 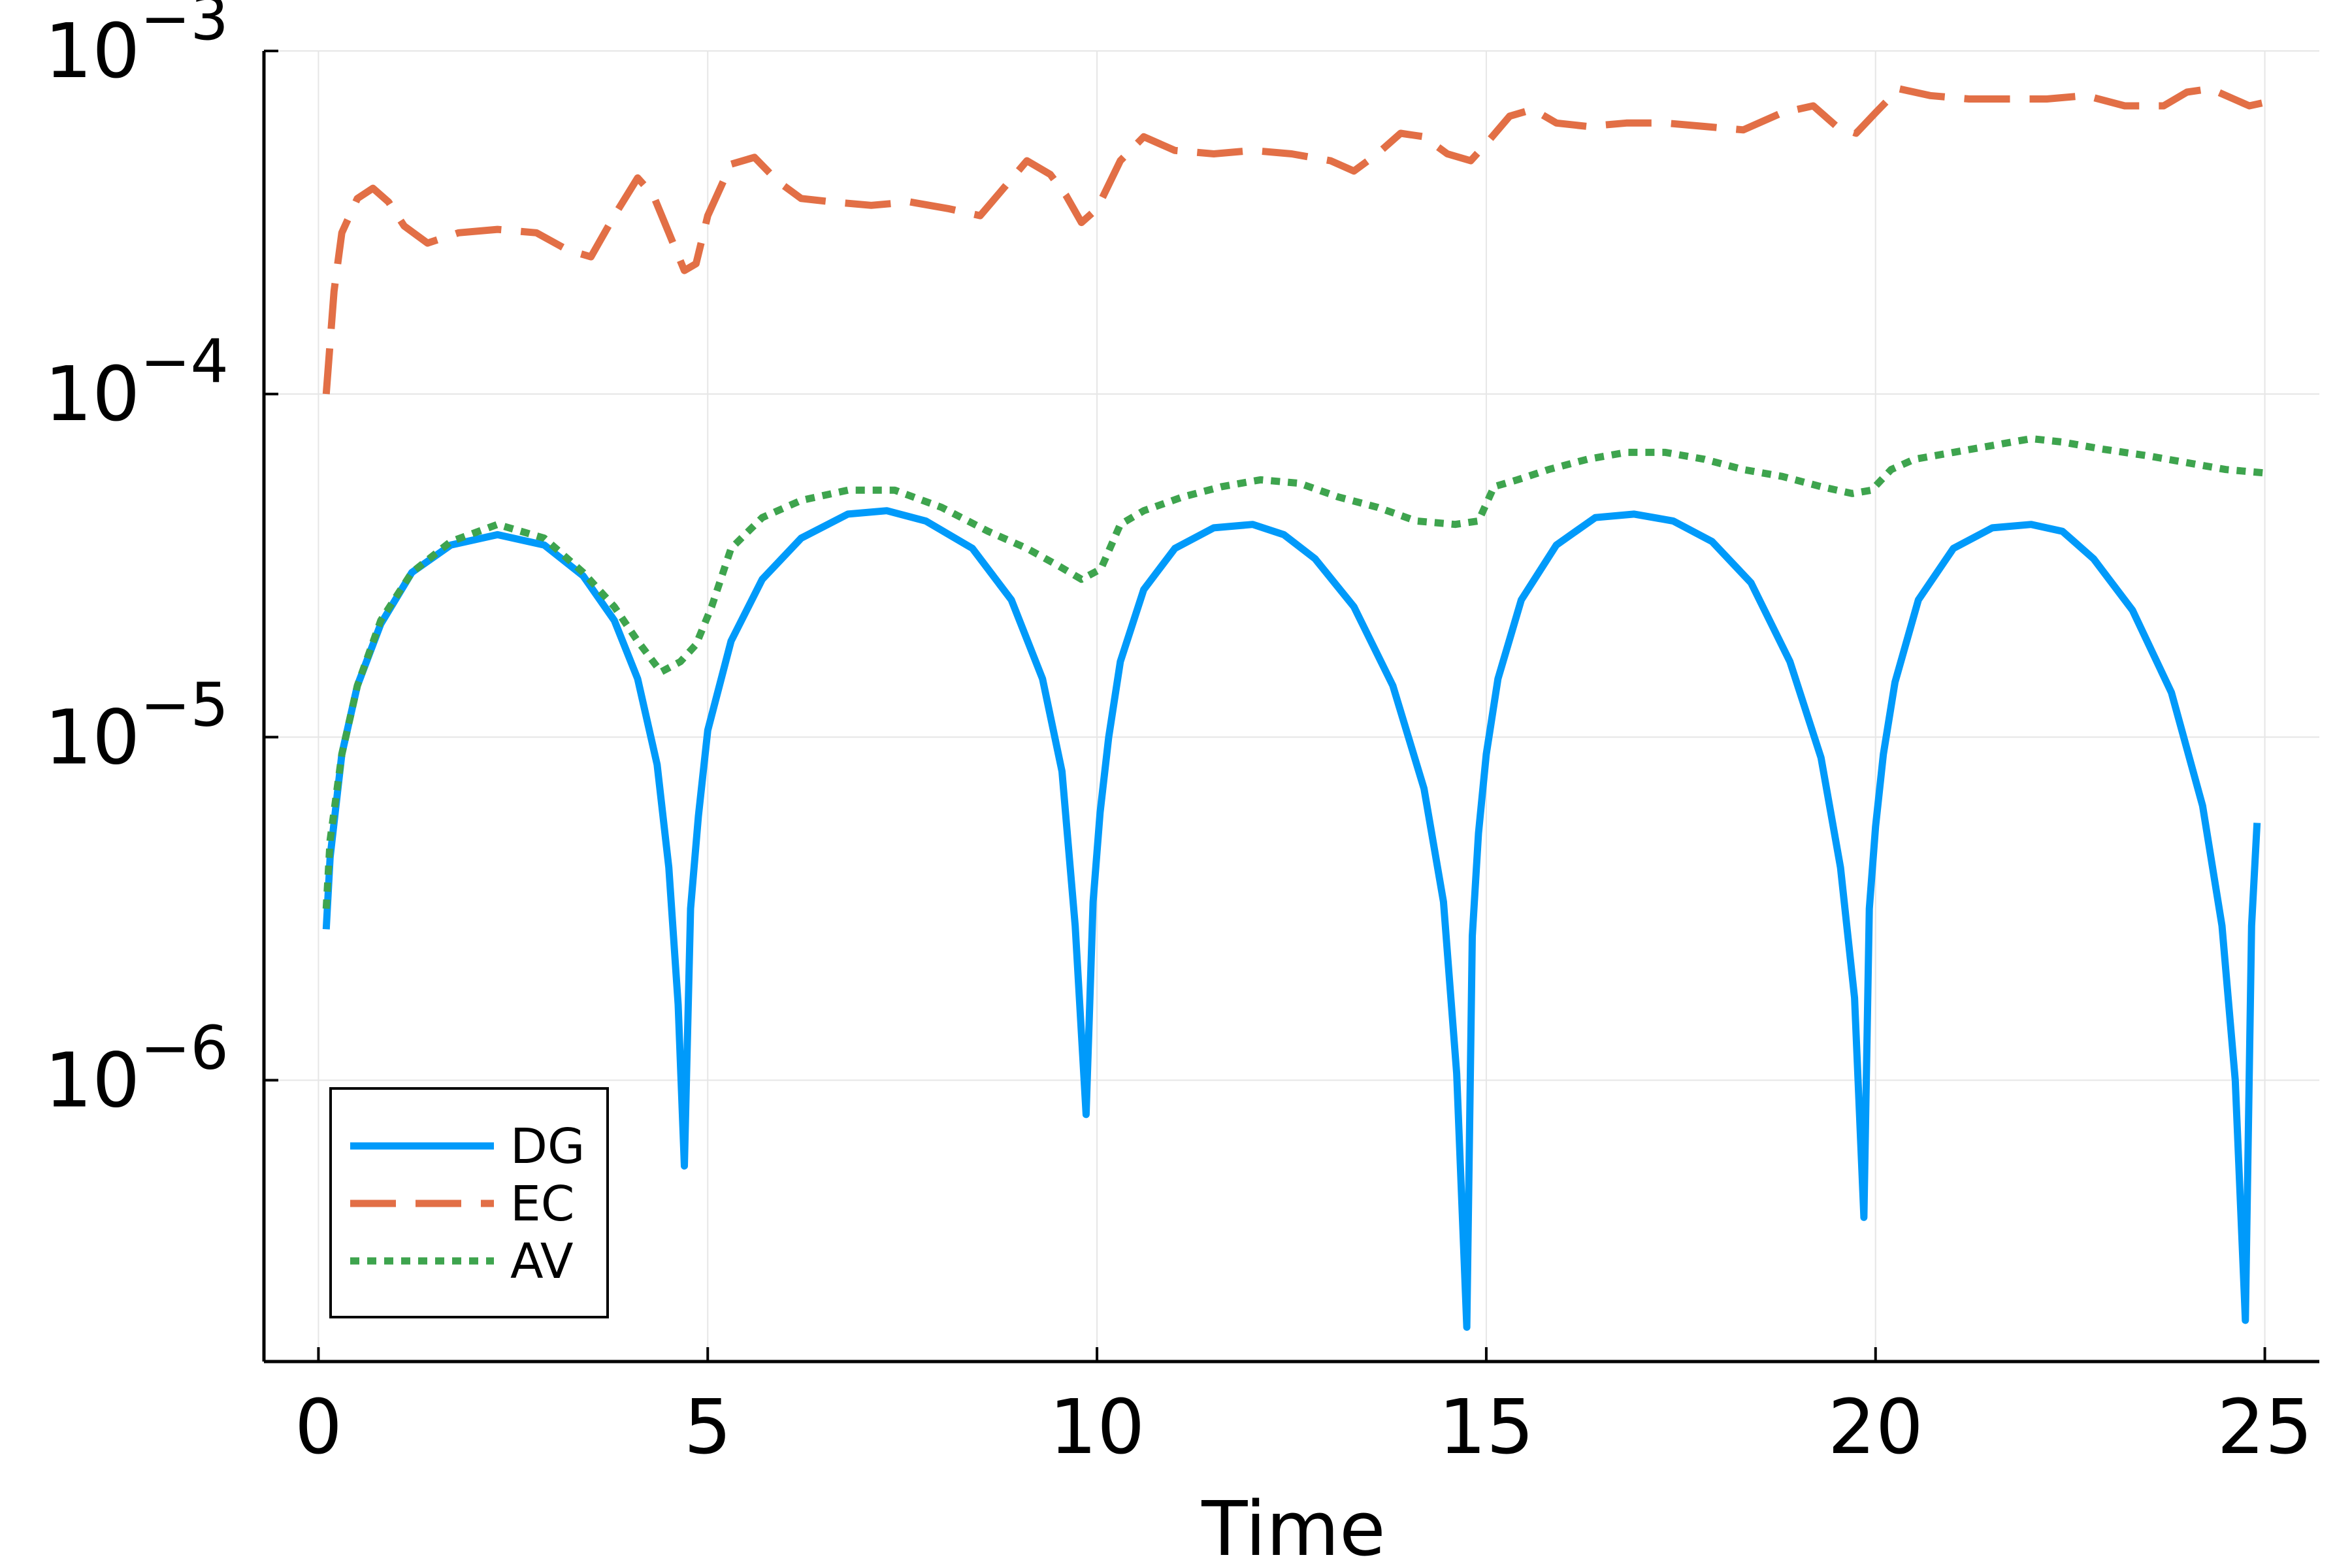 What do you see at coordinates (184, 27) in the screenshot?
I see `y-tick-exponent: −3` at bounding box center [184, 27].